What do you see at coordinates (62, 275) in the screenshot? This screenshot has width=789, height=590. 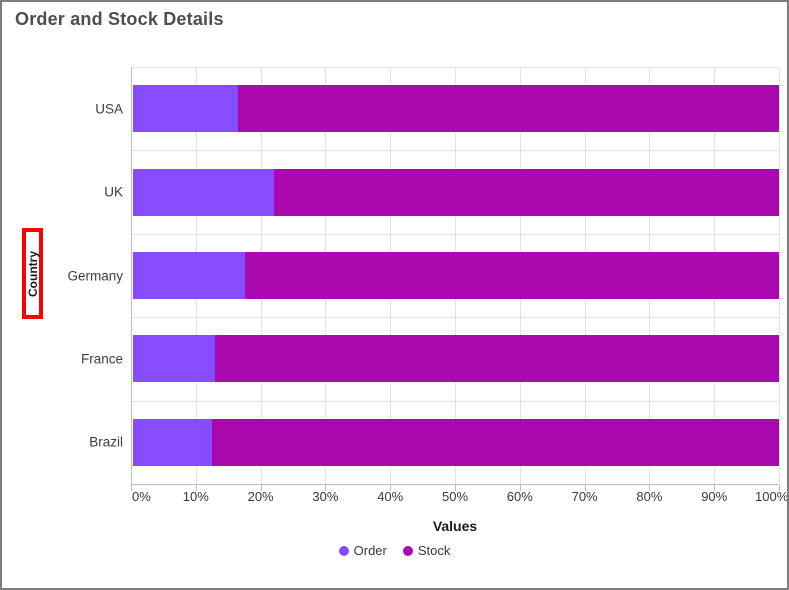 I see `y-axis-labels: USA UK Germany France Brazil` at bounding box center [62, 275].